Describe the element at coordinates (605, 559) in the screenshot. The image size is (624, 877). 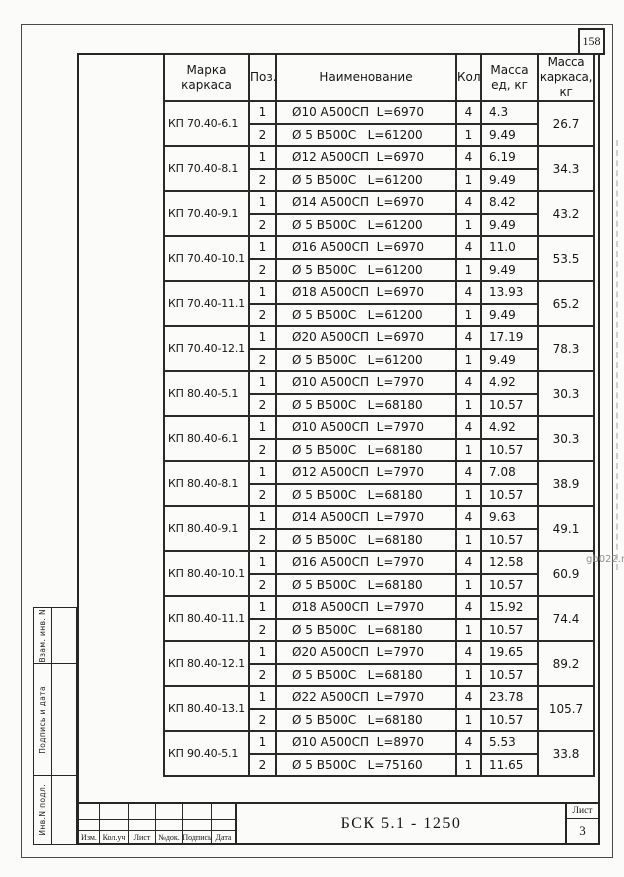
I see `watermark: gb022.ru` at that location.